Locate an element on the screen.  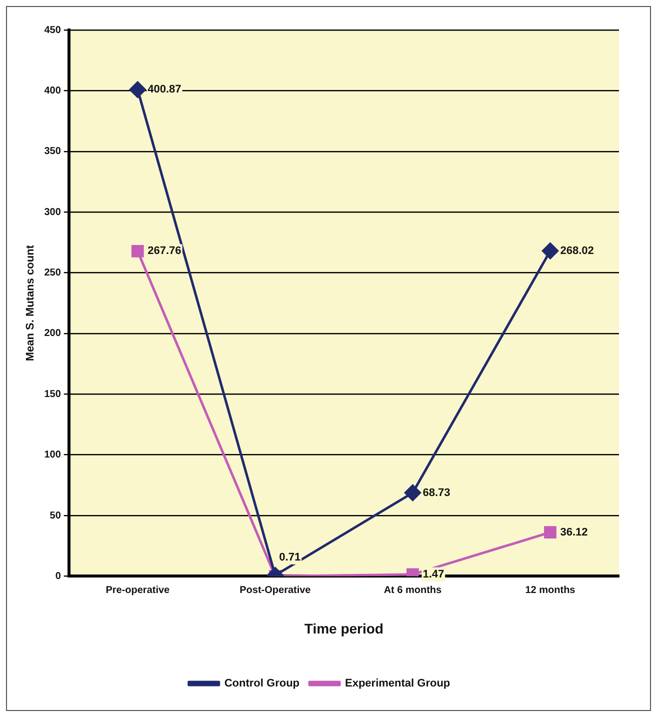
y-tick-label: 100 is located at coordinates (53, 455).